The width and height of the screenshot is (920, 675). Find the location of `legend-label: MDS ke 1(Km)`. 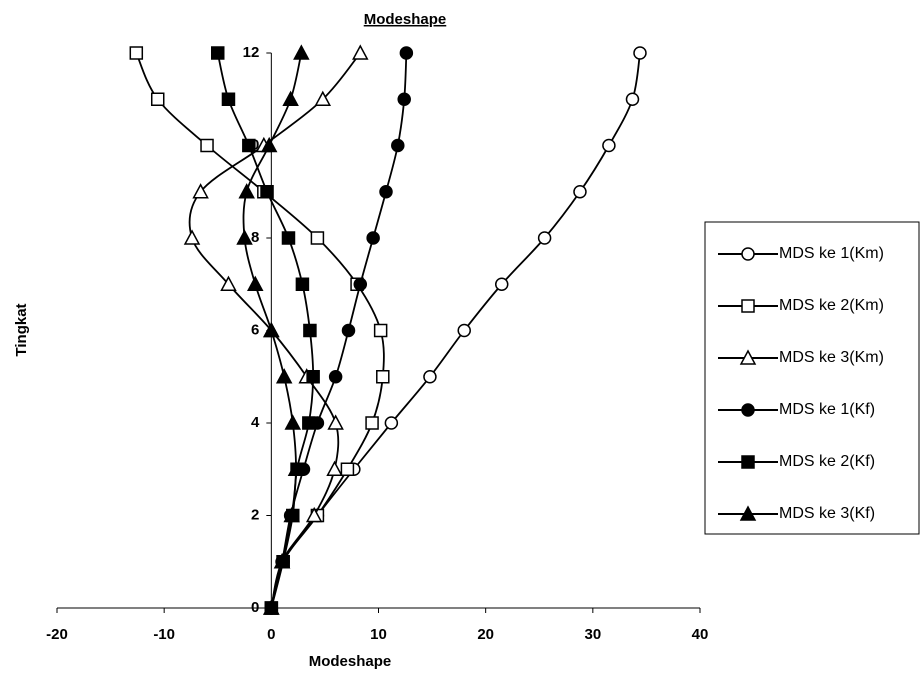

legend-label: MDS ke 1(Km) is located at coordinates (831, 253).